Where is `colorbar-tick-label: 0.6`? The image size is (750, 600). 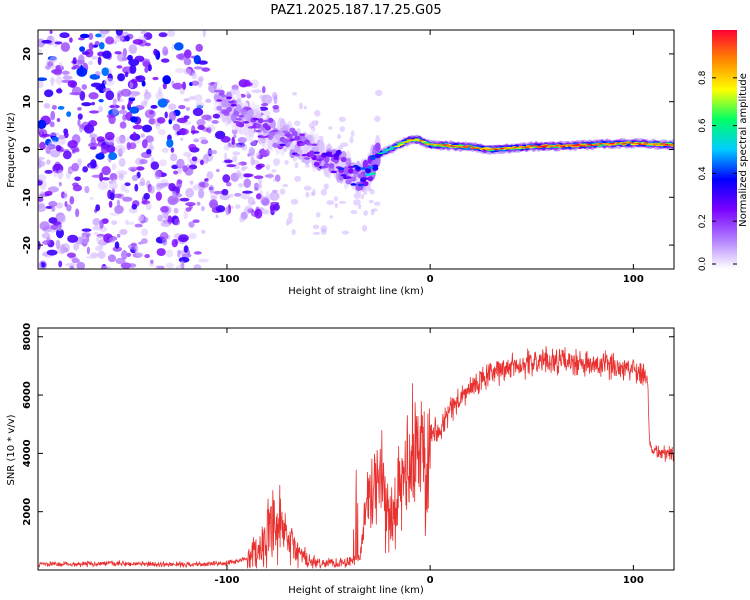
colorbar-tick-label: 0.6 is located at coordinates (703, 125).